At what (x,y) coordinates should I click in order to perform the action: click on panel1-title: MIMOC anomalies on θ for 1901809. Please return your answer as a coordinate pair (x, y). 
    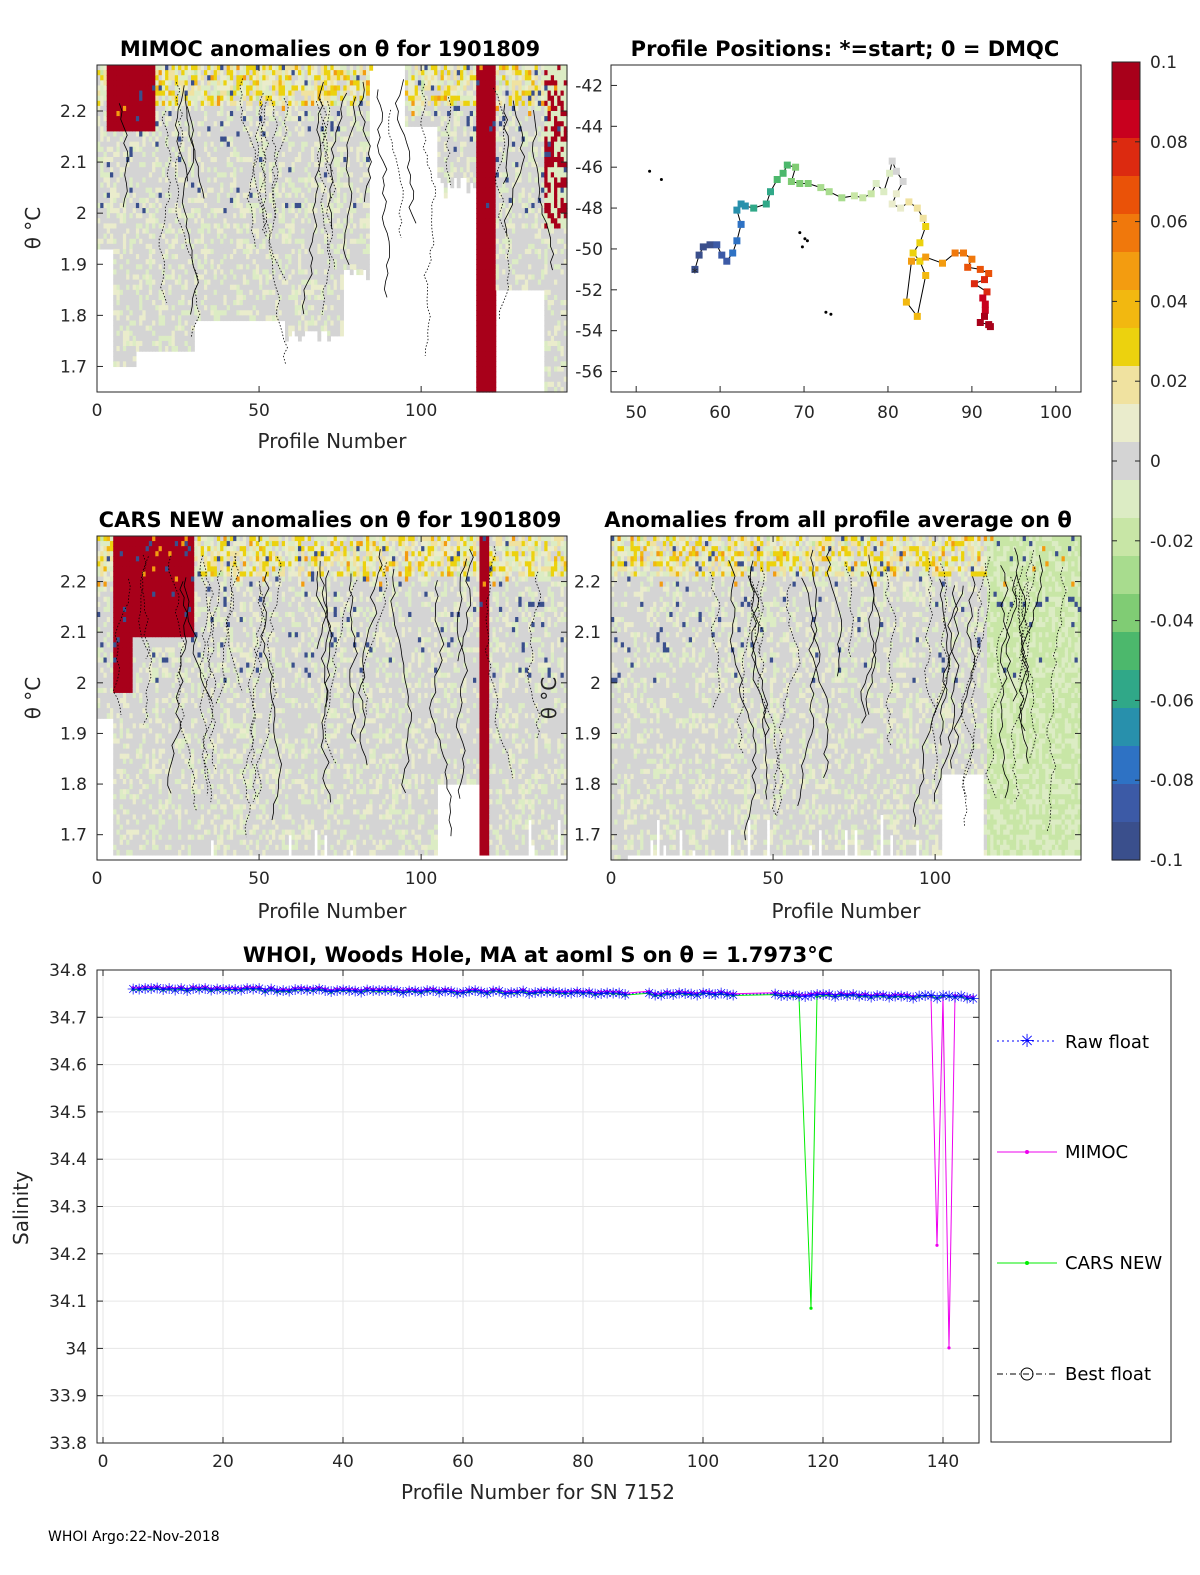
    Looking at the image, I should click on (330, 49).